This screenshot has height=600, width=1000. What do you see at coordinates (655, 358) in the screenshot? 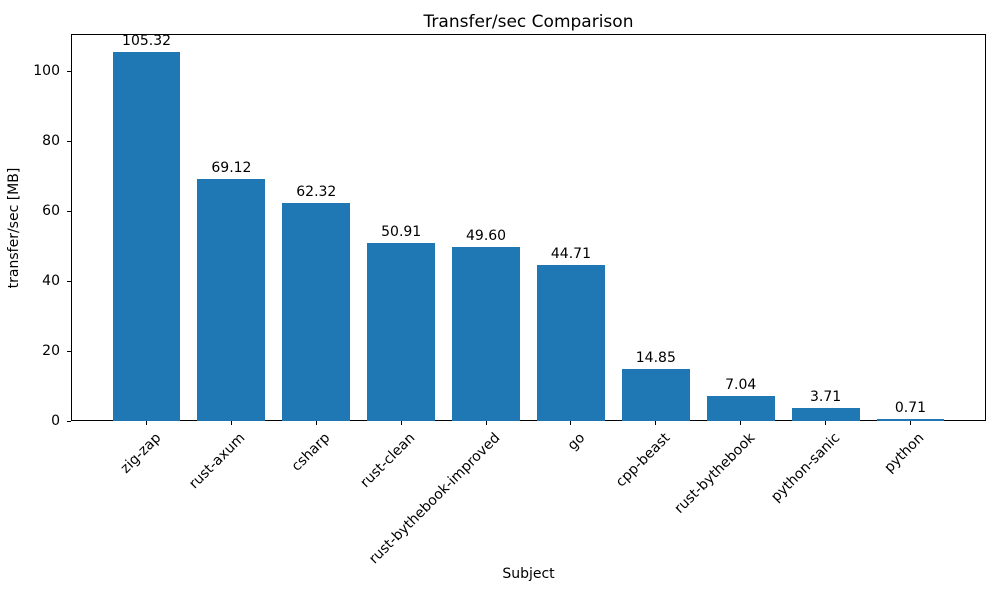
I see `bar-value-label: 14.85` at bounding box center [655, 358].